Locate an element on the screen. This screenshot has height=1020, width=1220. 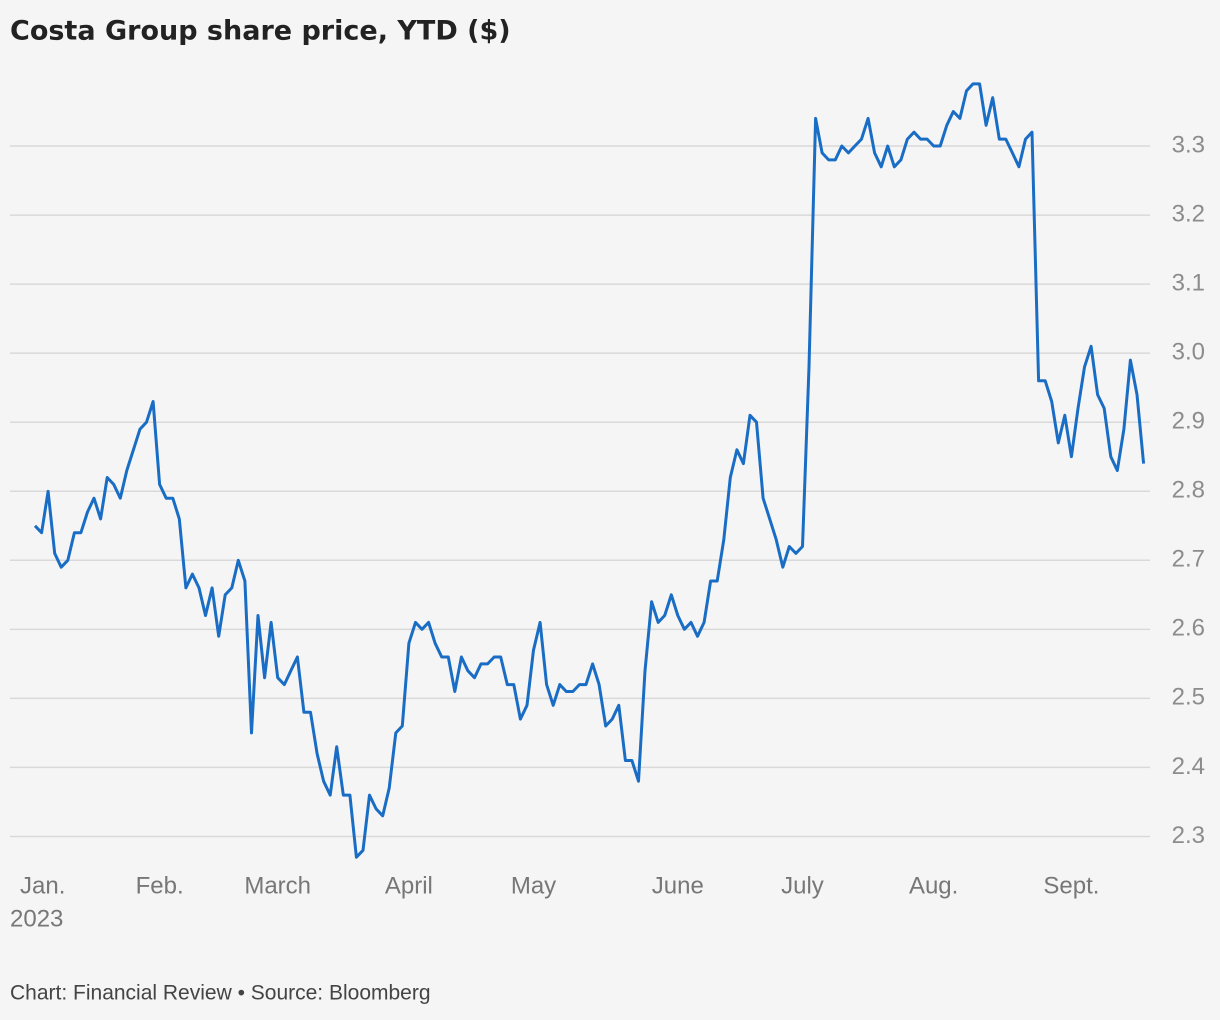
y-tick-label: 2.8 is located at coordinates (1188, 490).